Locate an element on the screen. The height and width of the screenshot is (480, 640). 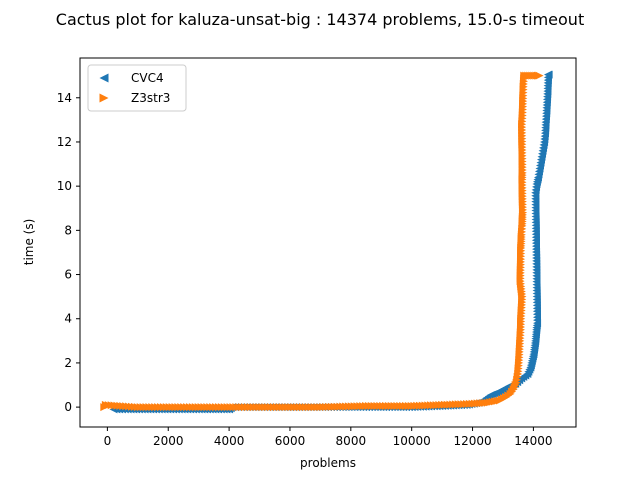
x-tick-label: 12000 is located at coordinates (472, 441).